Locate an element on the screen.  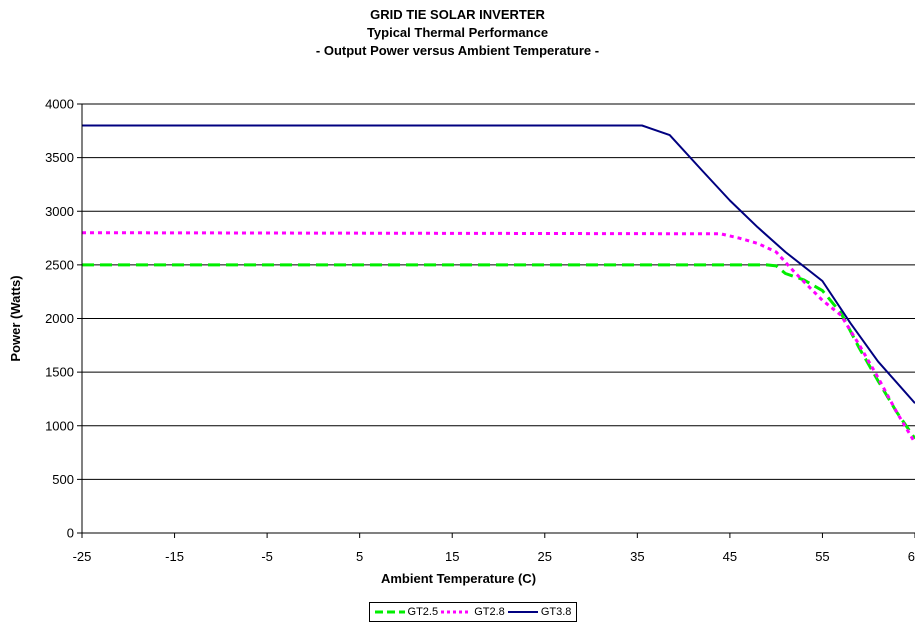
x-tick-label: -25 is located at coordinates (82, 556).